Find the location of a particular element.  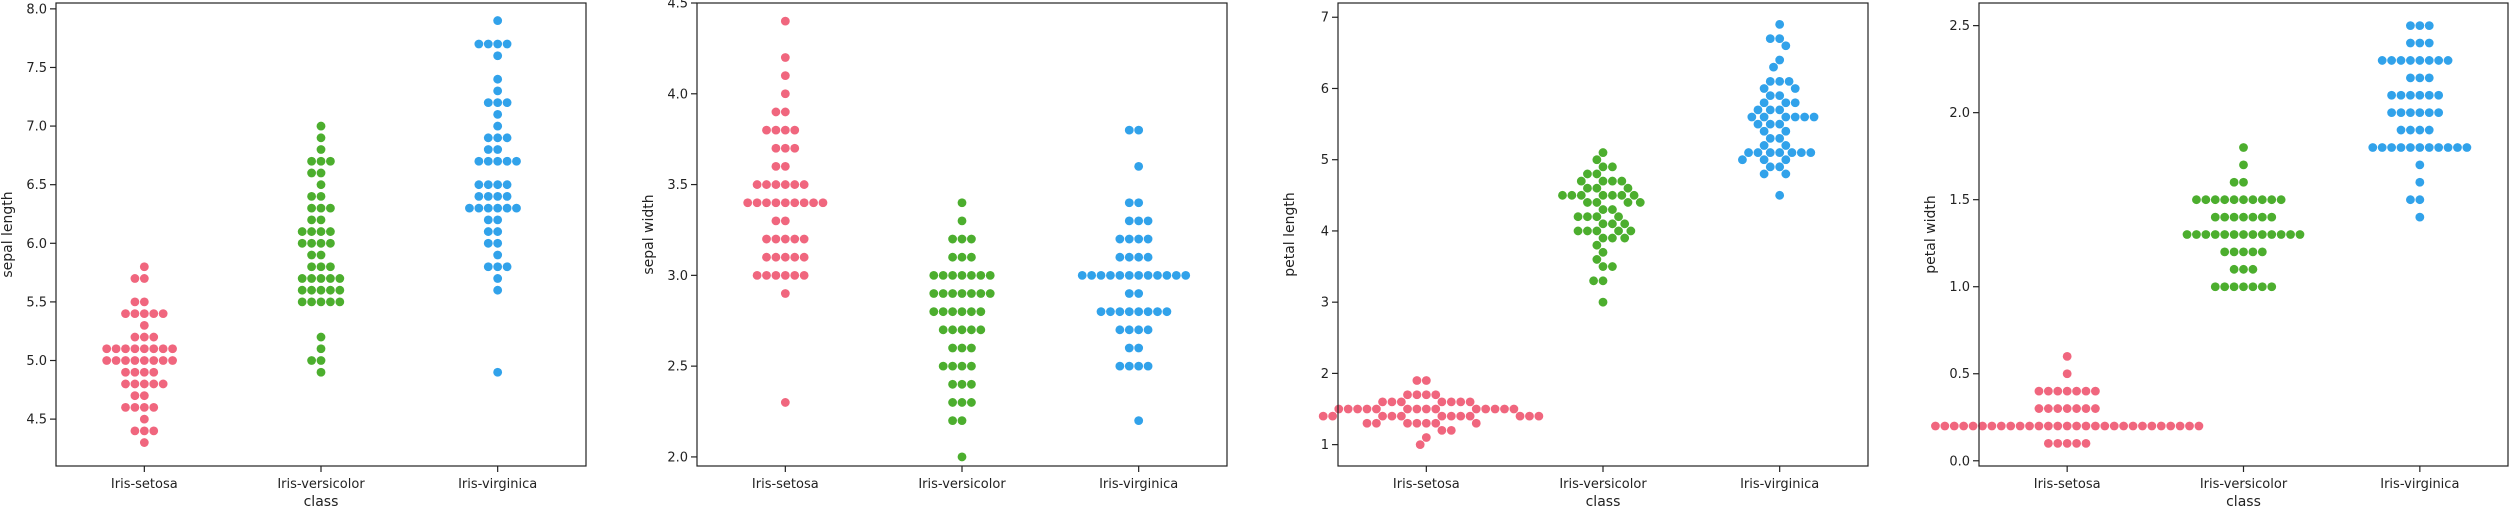

x-tick-label: Iris-versicolor is located at coordinates (321, 484).